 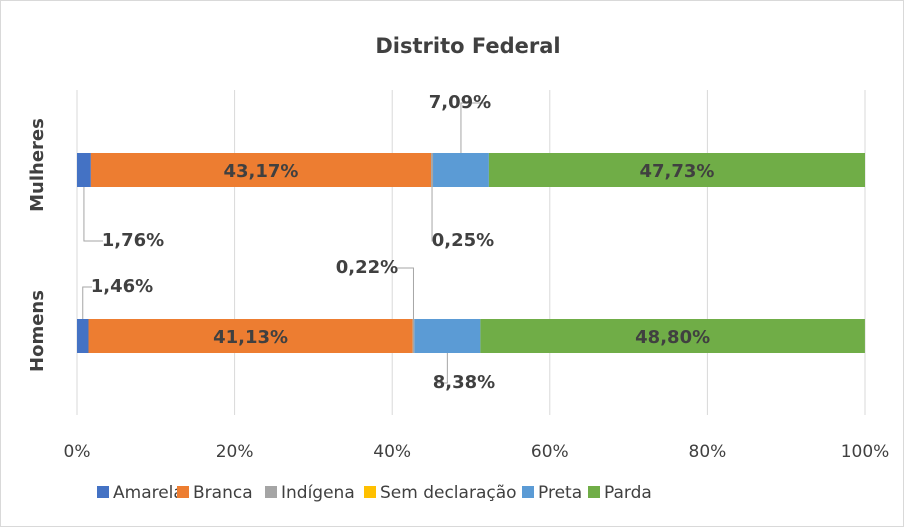 What do you see at coordinates (460, 102) in the screenshot?
I see `data-label: 7,09%` at bounding box center [460, 102].